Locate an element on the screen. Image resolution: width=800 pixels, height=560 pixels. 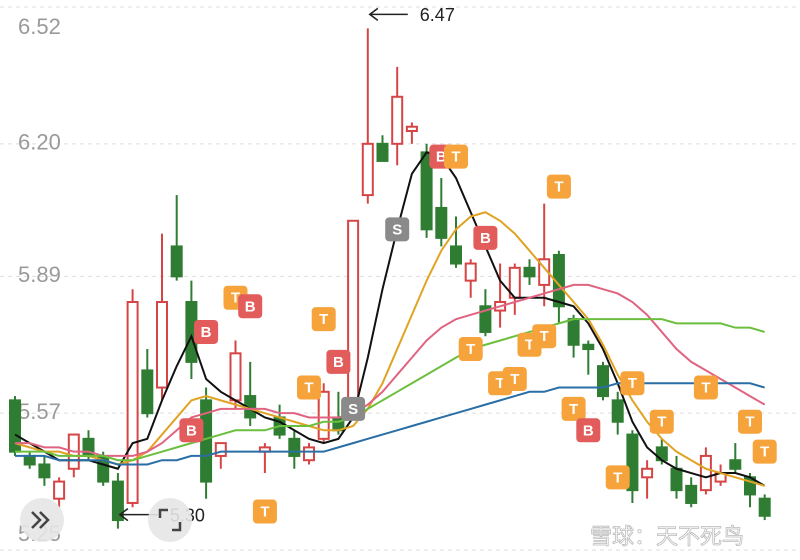
expand-button-bg is located at coordinates (42, 520).